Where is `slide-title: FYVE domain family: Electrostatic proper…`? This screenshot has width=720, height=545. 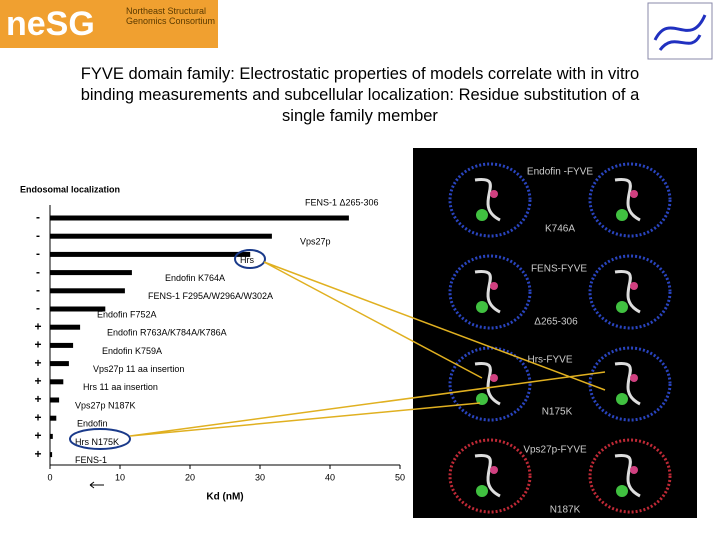 slide-title: FYVE domain family: Electrostatic proper… is located at coordinates (360, 95).